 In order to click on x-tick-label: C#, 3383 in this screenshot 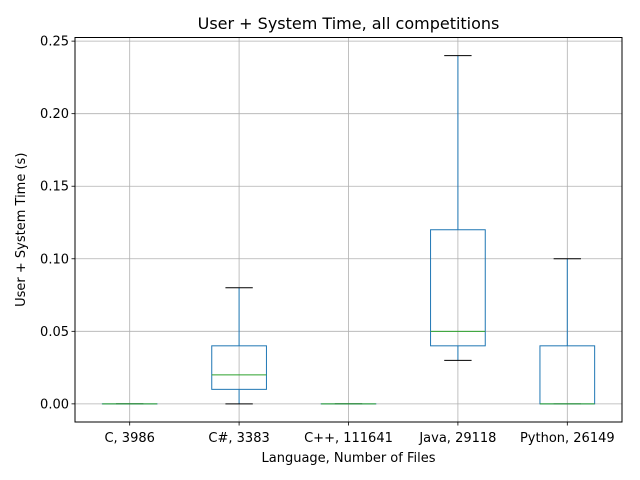, I will do `click(238, 438)`.